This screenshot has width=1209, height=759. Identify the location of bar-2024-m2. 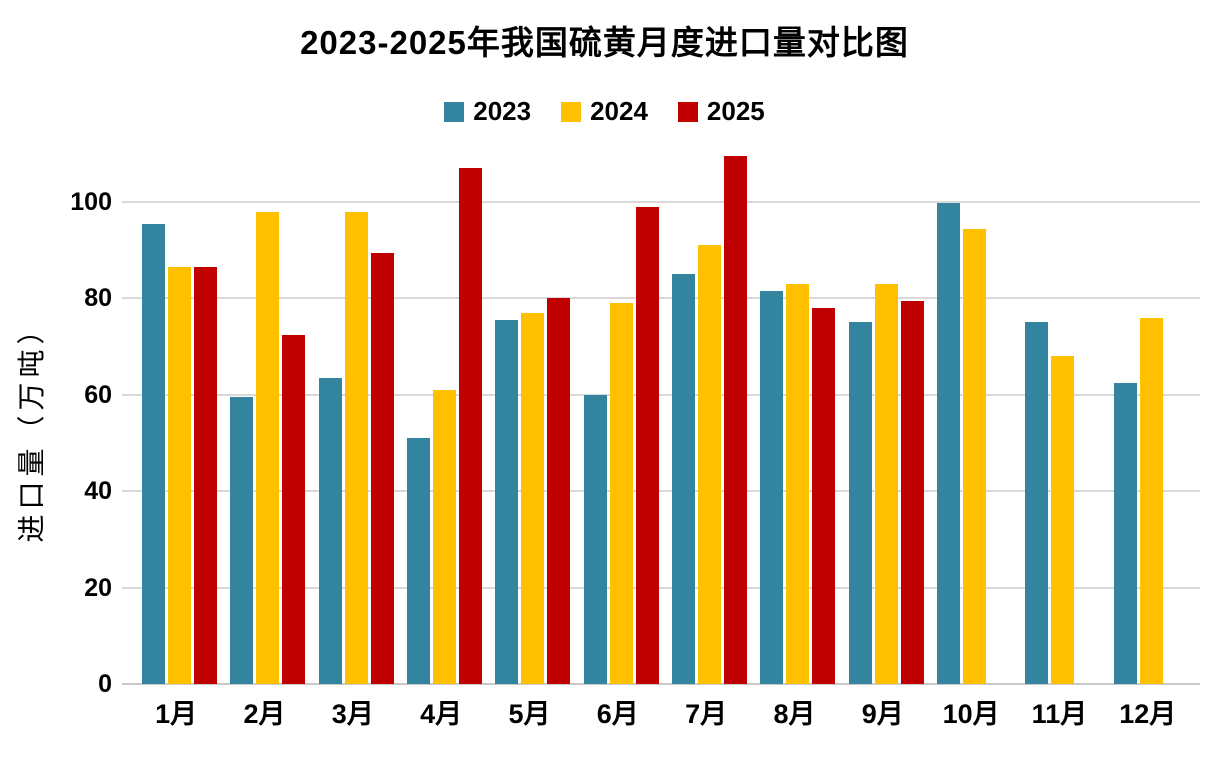
(268, 448).